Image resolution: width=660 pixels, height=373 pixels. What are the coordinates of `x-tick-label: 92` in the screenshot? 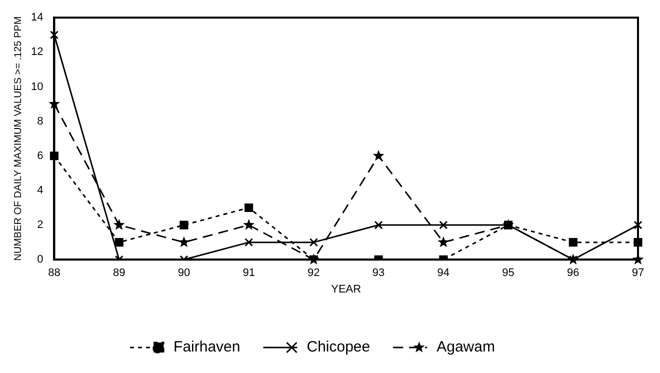 It's located at (314, 273).